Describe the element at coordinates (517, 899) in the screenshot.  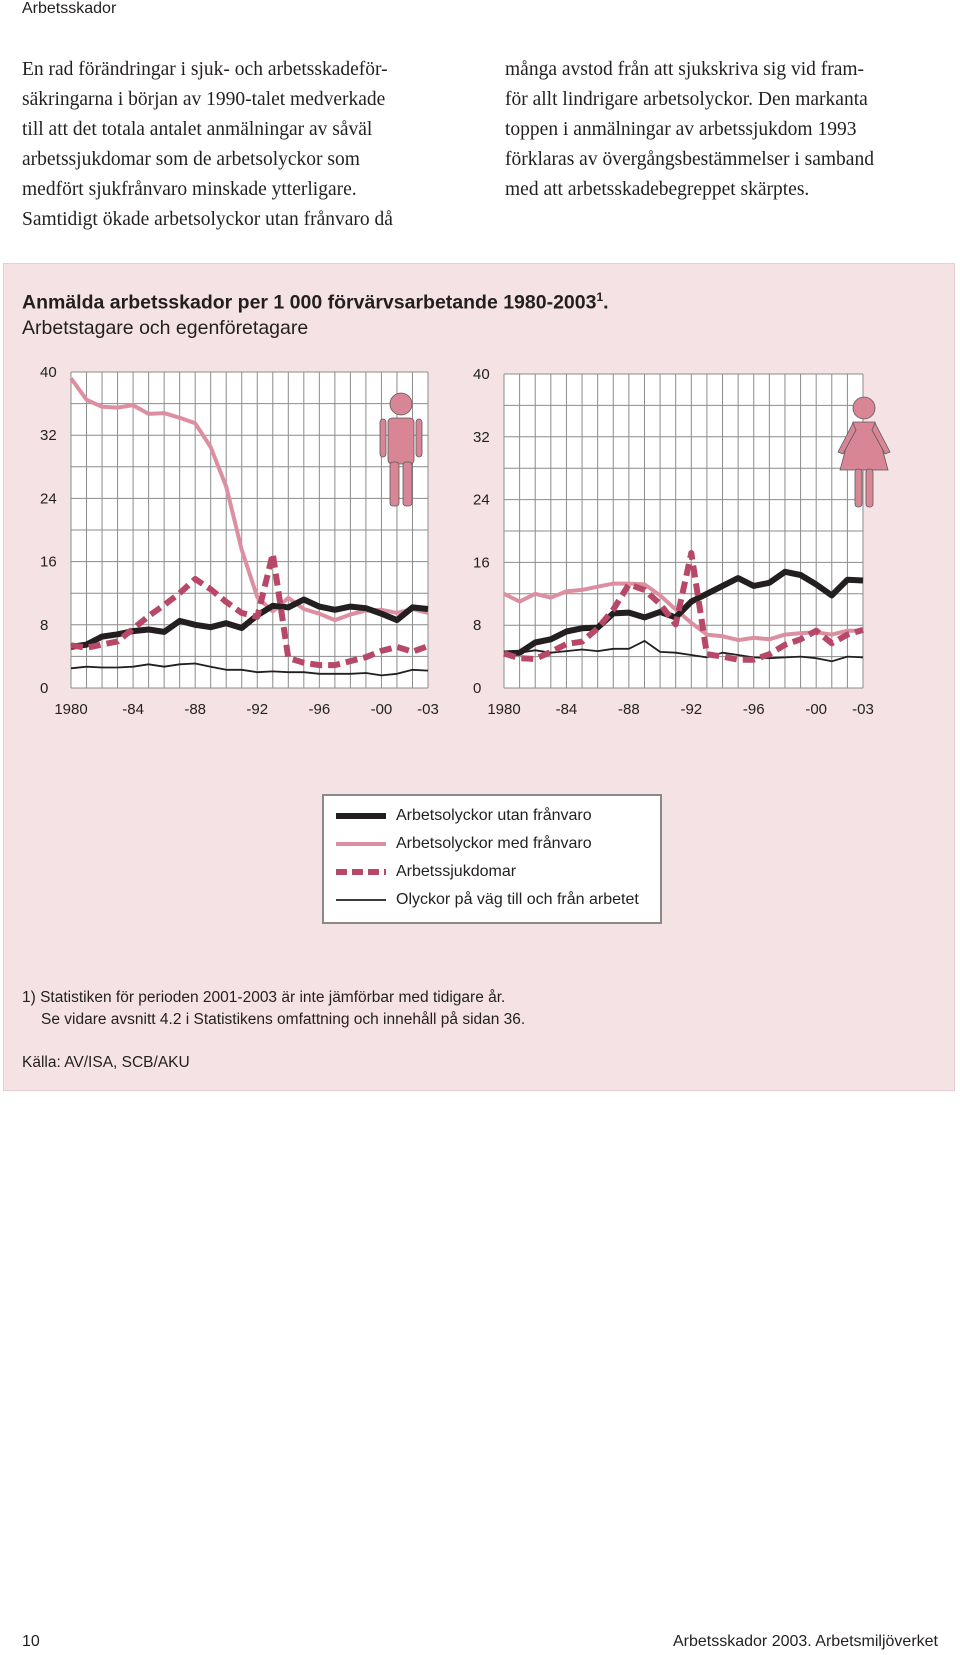
I see `legend-label: Olyckor på väg till och från arbetet` at that location.